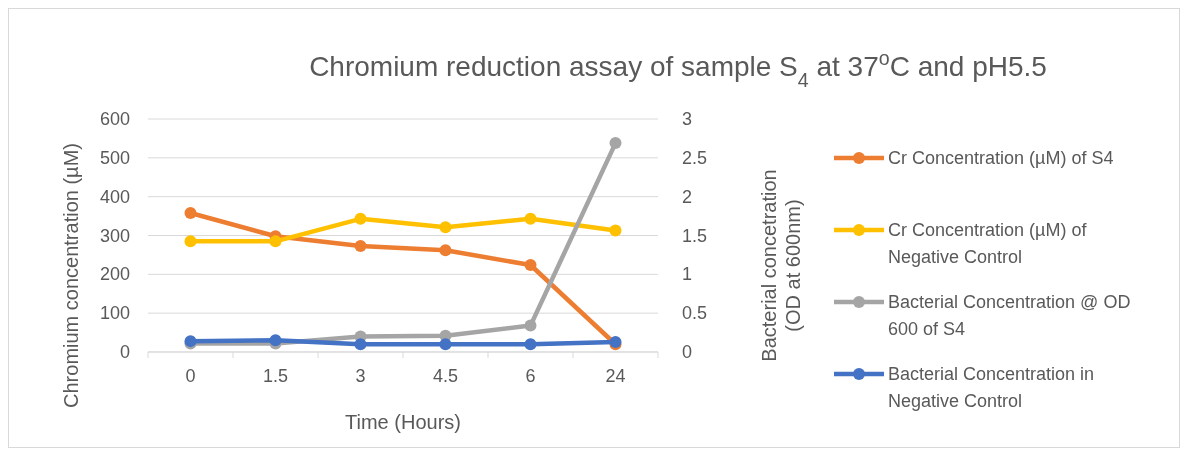 The height and width of the screenshot is (456, 1188). I want to click on x-tick-label: 24, so click(615, 376).